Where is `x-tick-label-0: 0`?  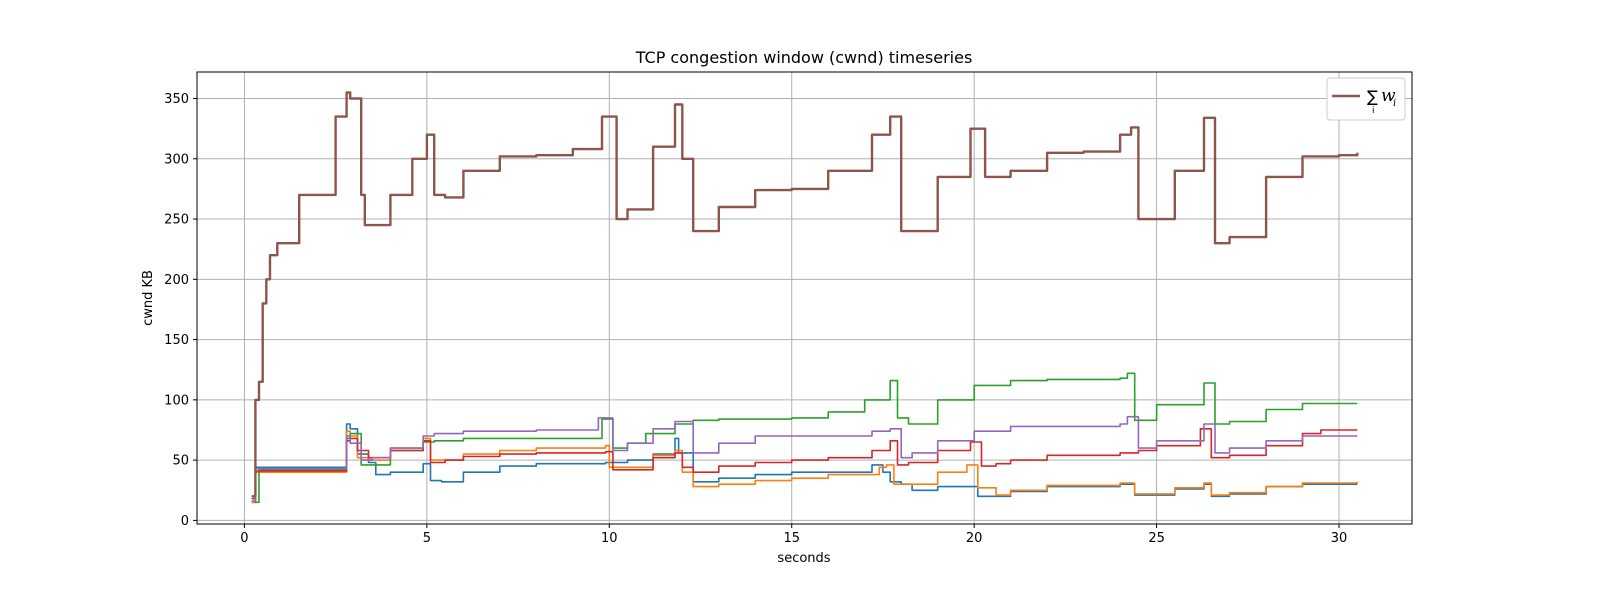 x-tick-label-0: 0 is located at coordinates (244, 538).